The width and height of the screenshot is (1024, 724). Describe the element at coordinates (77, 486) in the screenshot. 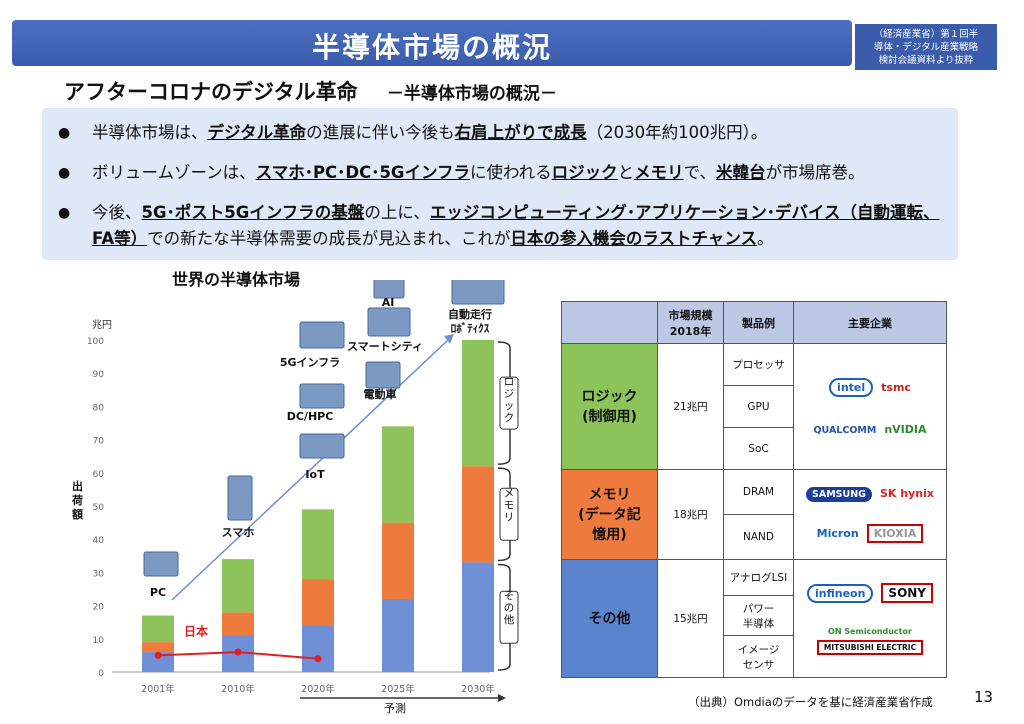

I see `y-axis-label-char: 出` at that location.